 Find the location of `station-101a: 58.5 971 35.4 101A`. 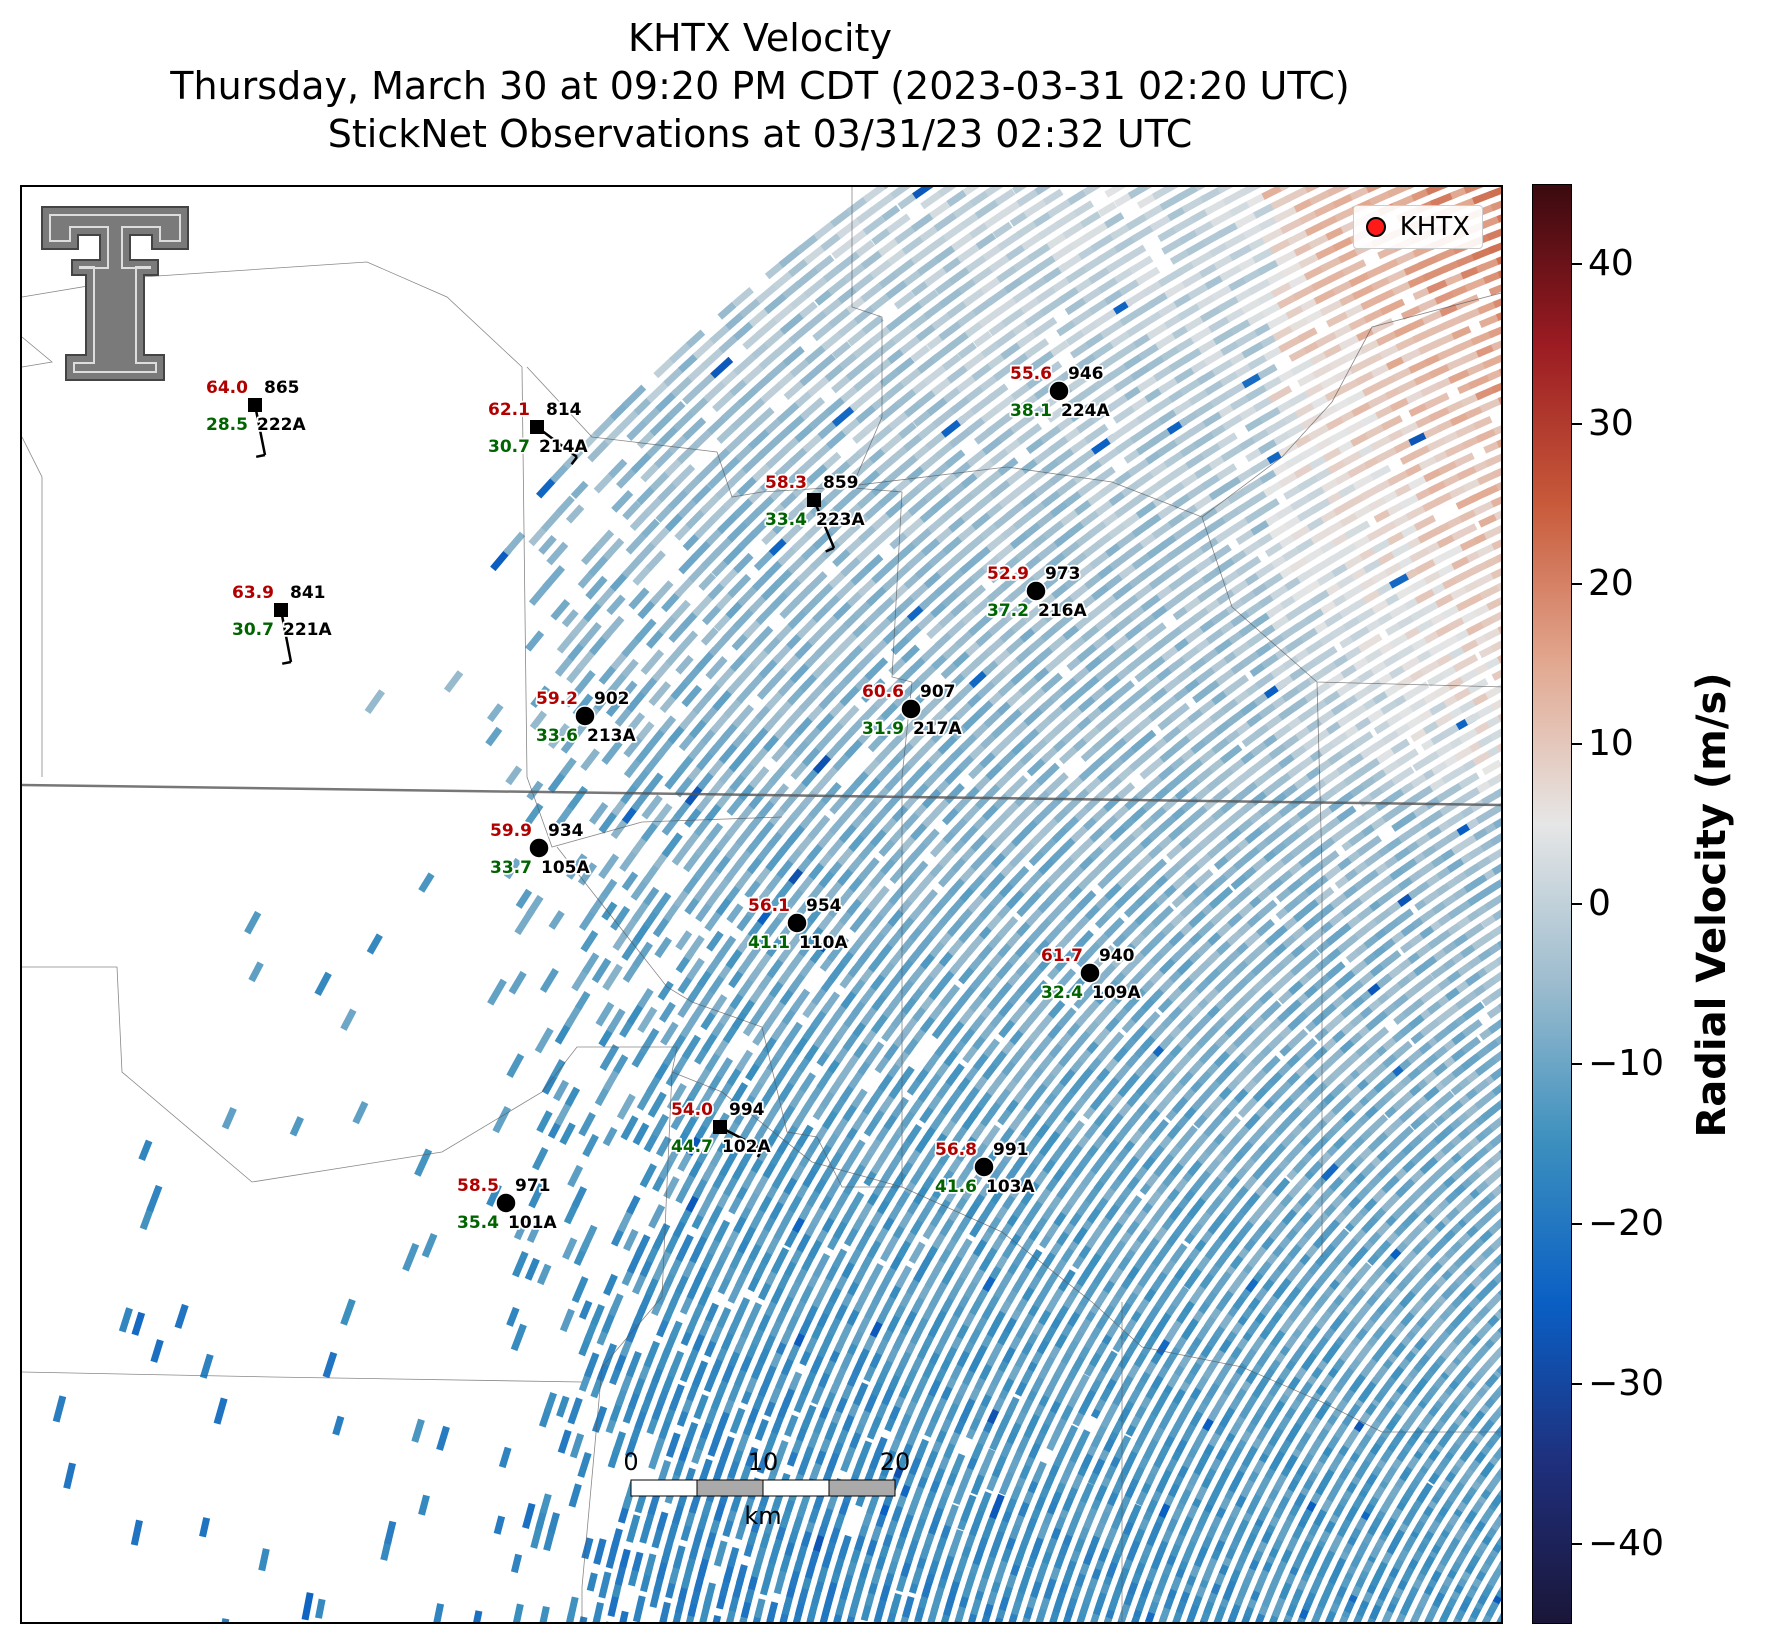

station-101a: 58.5 971 35.4 101A is located at coordinates (507, 1204).